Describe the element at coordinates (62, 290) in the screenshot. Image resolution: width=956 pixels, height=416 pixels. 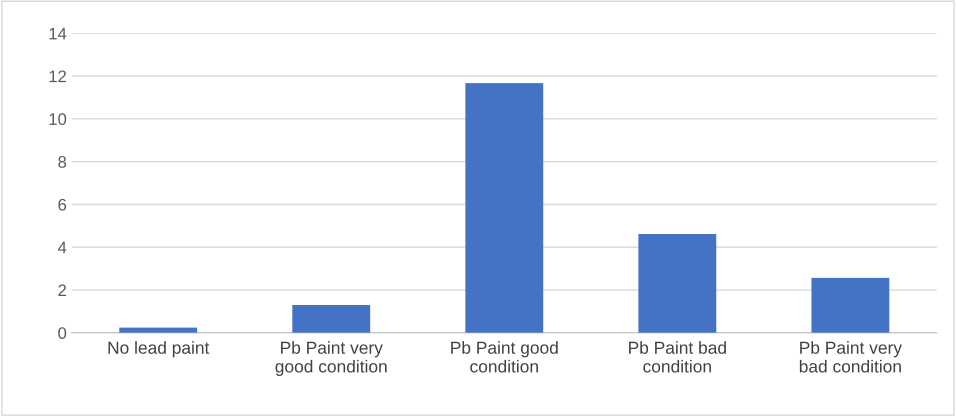
I see `y-tick-label: 2` at that location.